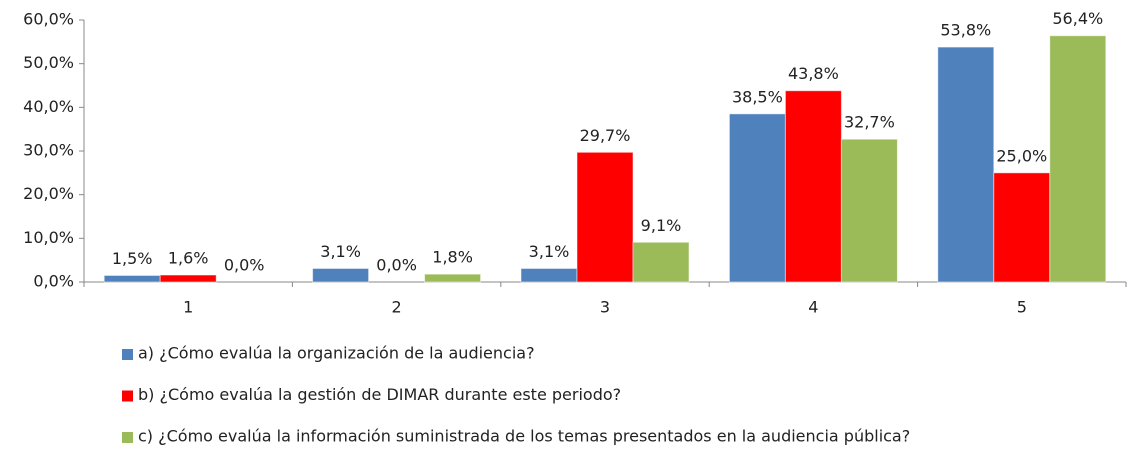  What do you see at coordinates (132, 258) in the screenshot?
I see `value-label: 1,5%` at bounding box center [132, 258].